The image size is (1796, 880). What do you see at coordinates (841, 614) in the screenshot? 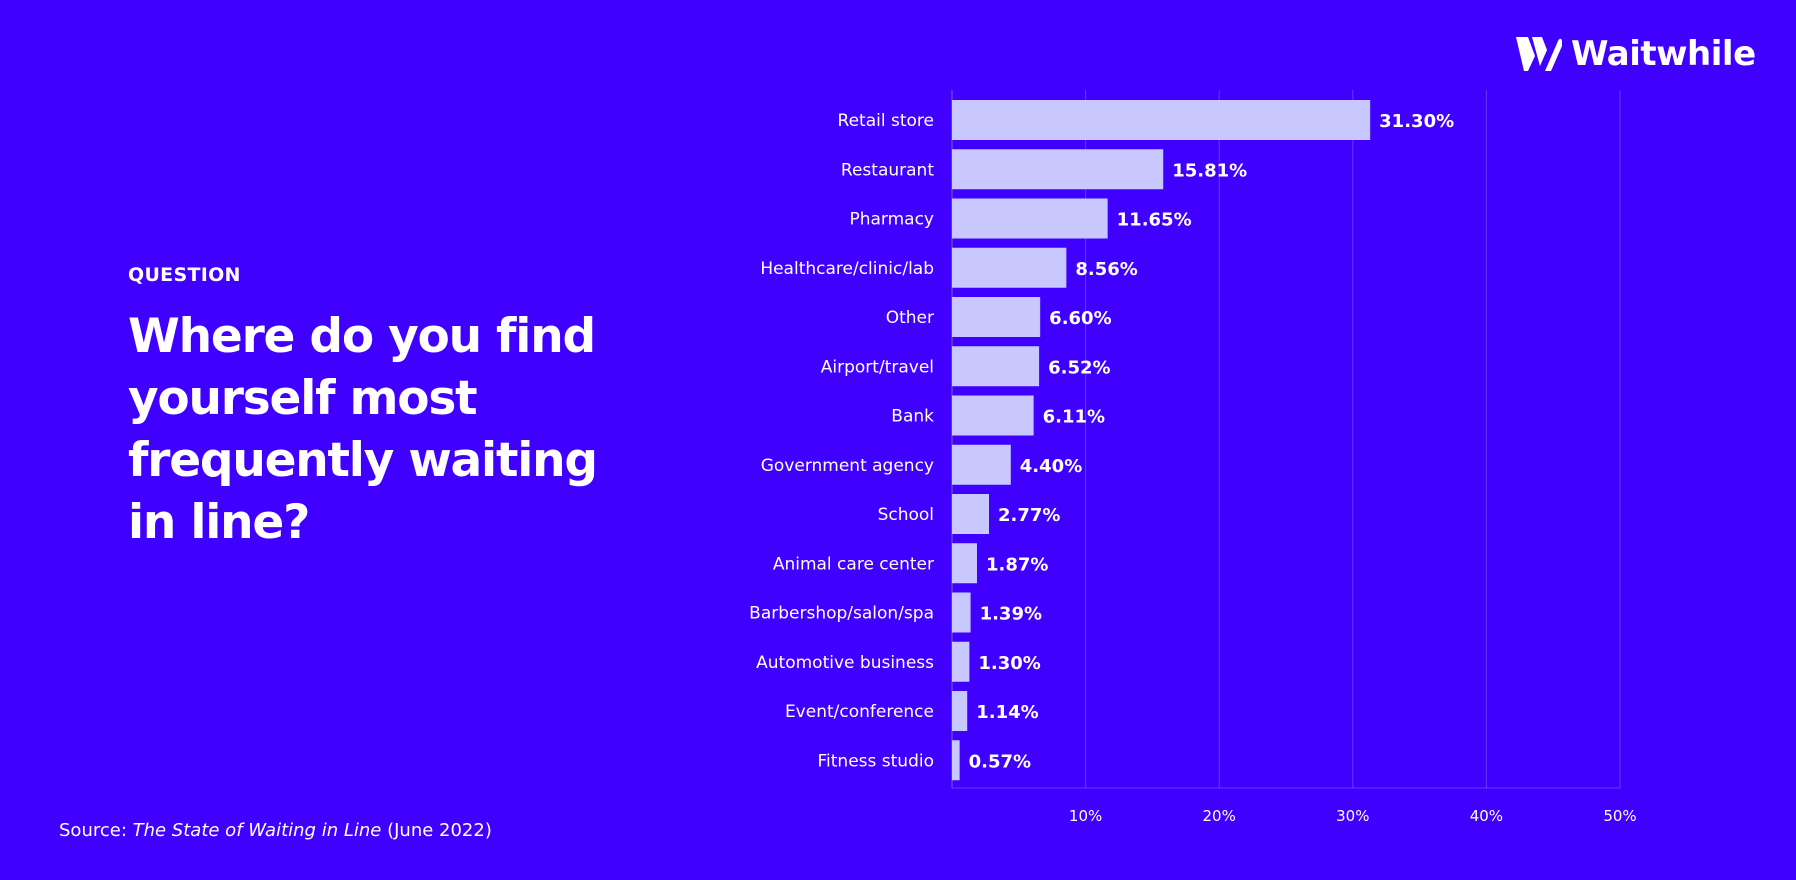
I see `category-label: Barbershop/salon/spa` at bounding box center [841, 614].